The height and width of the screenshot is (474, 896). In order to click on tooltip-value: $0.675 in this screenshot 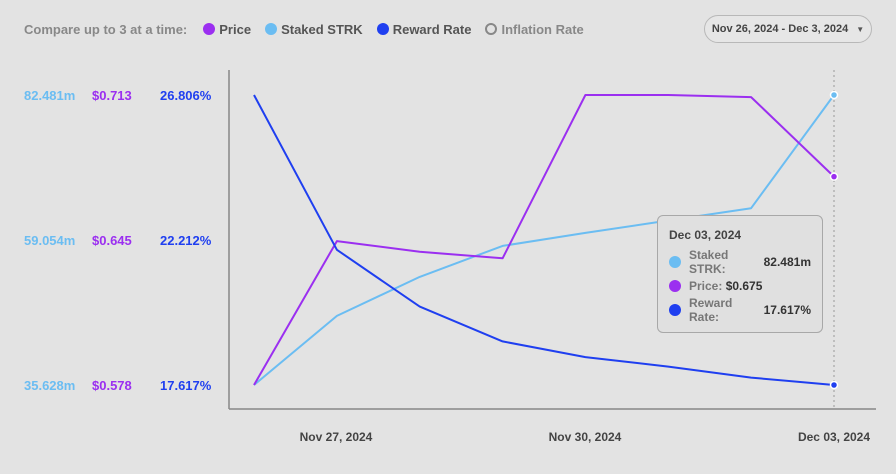, I will do `click(744, 286)`.